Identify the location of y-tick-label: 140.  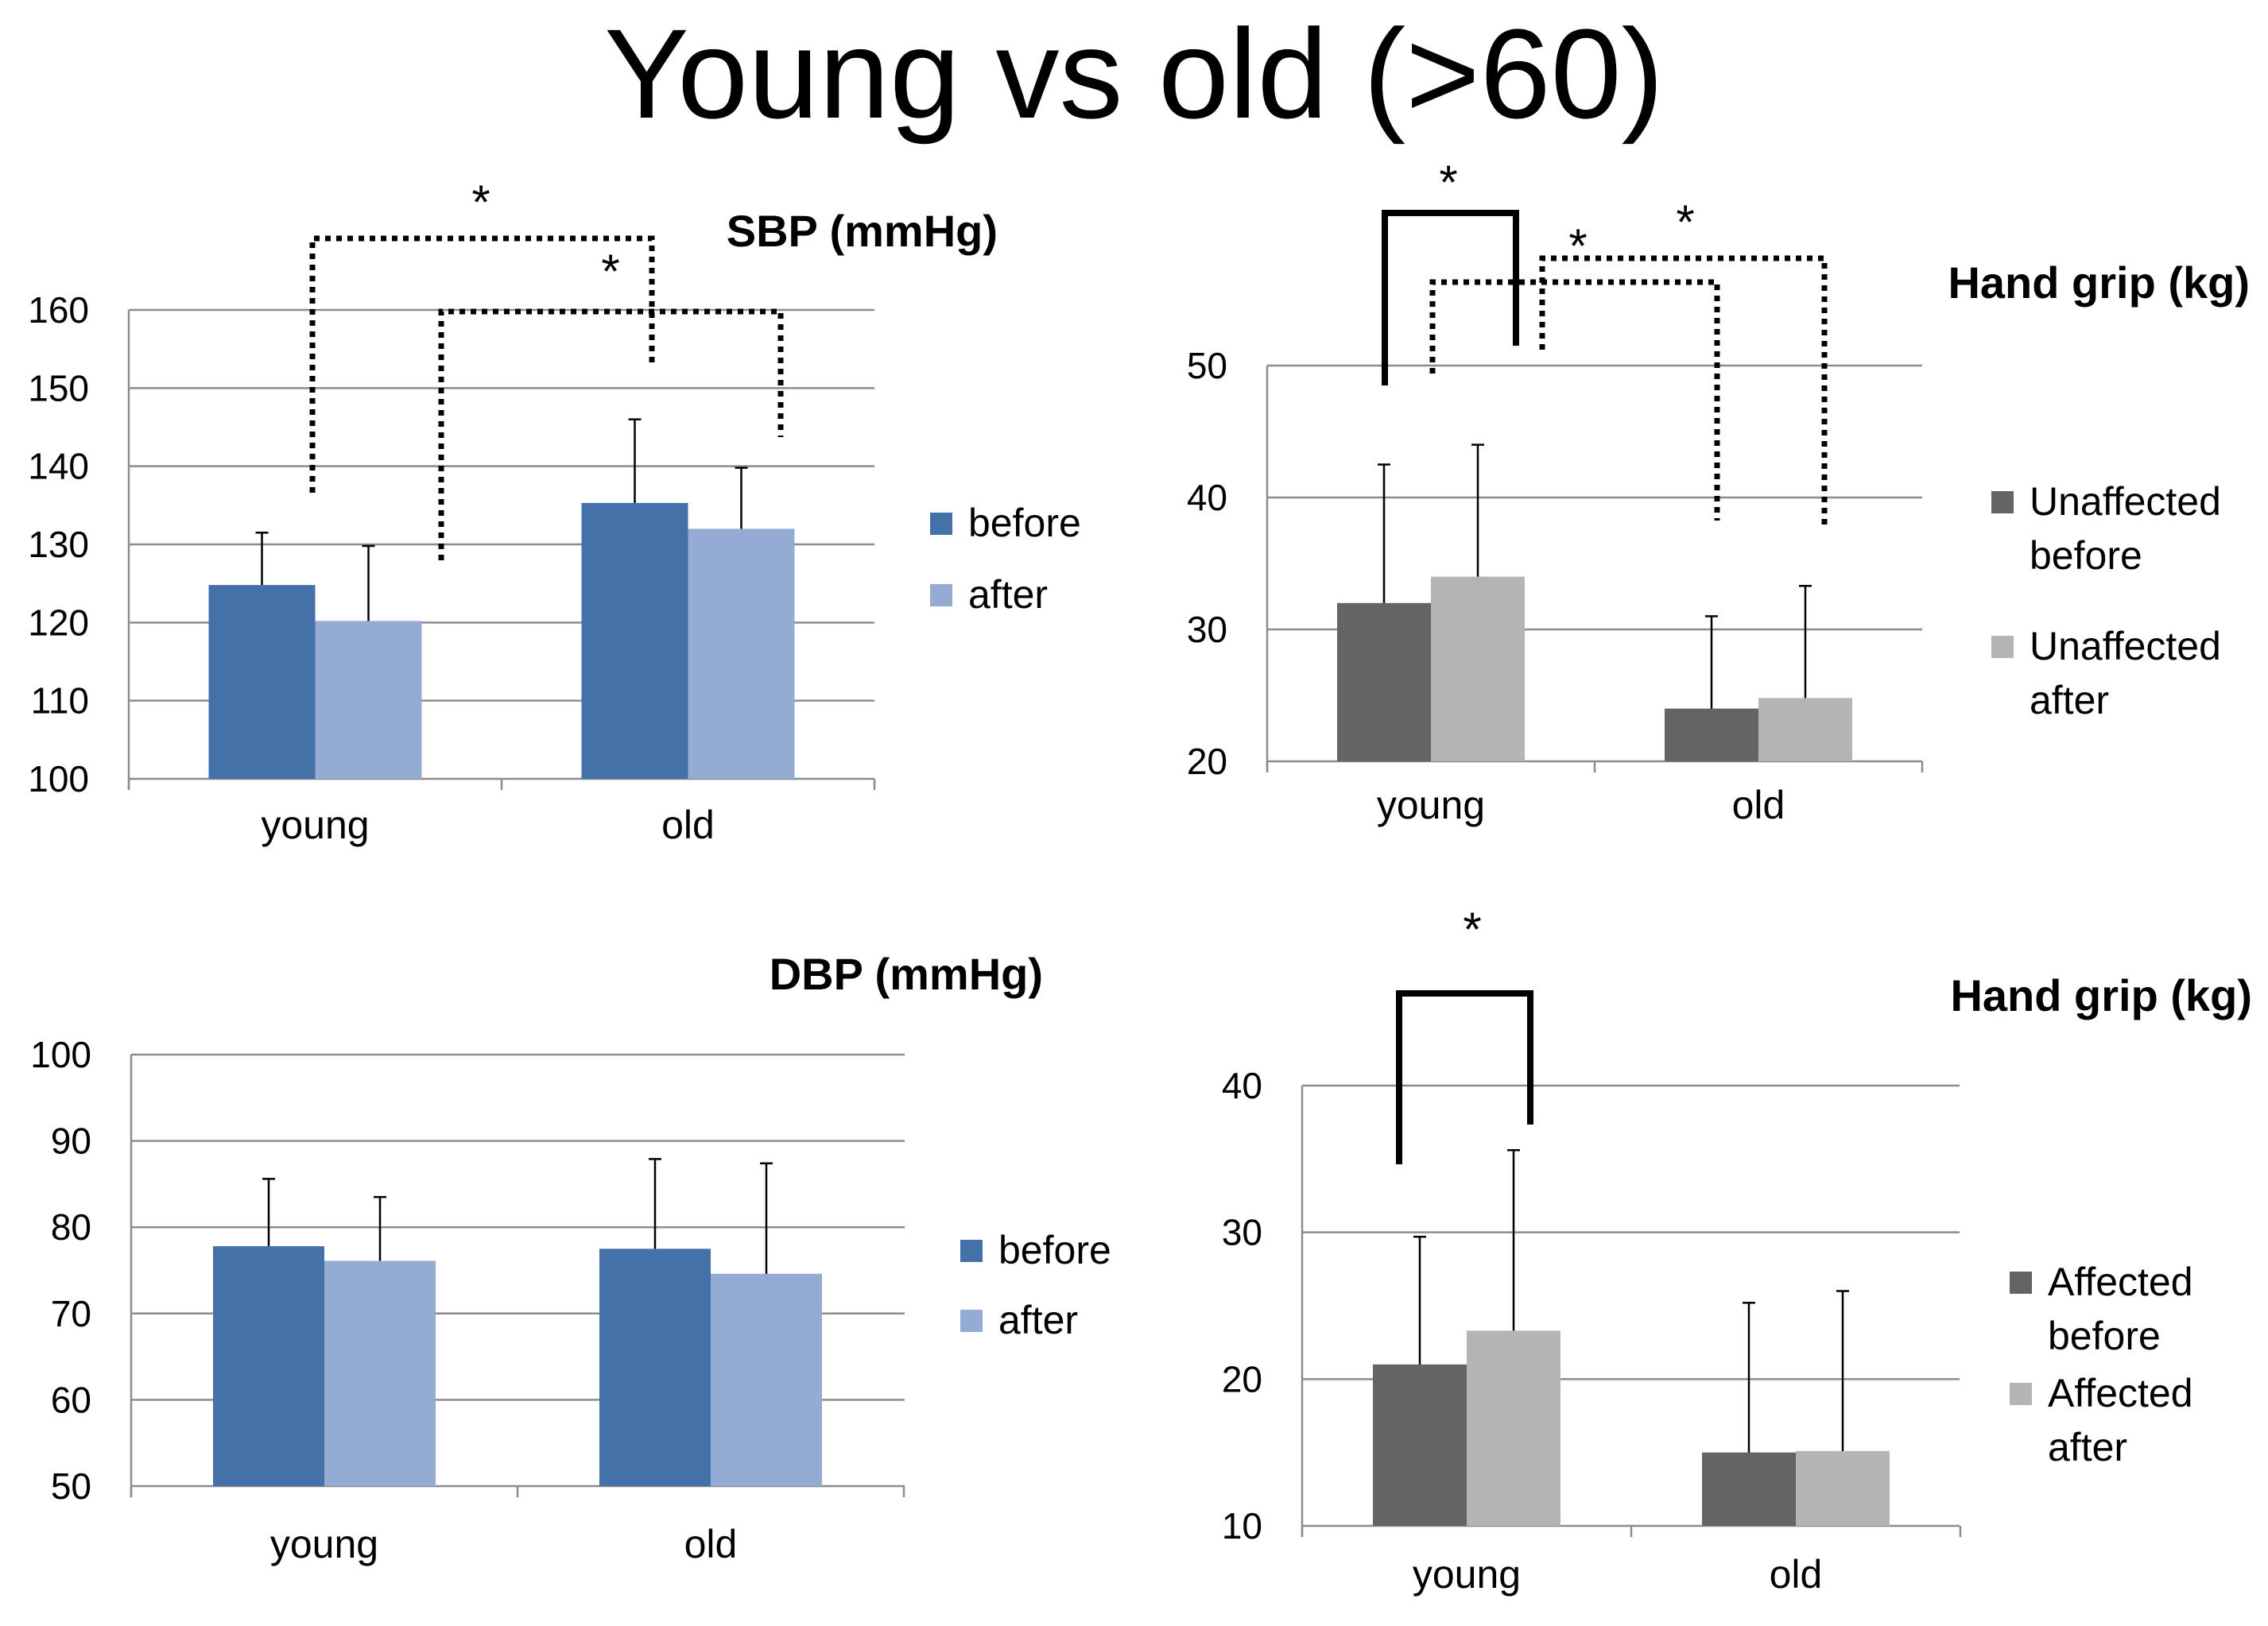
(58, 466).